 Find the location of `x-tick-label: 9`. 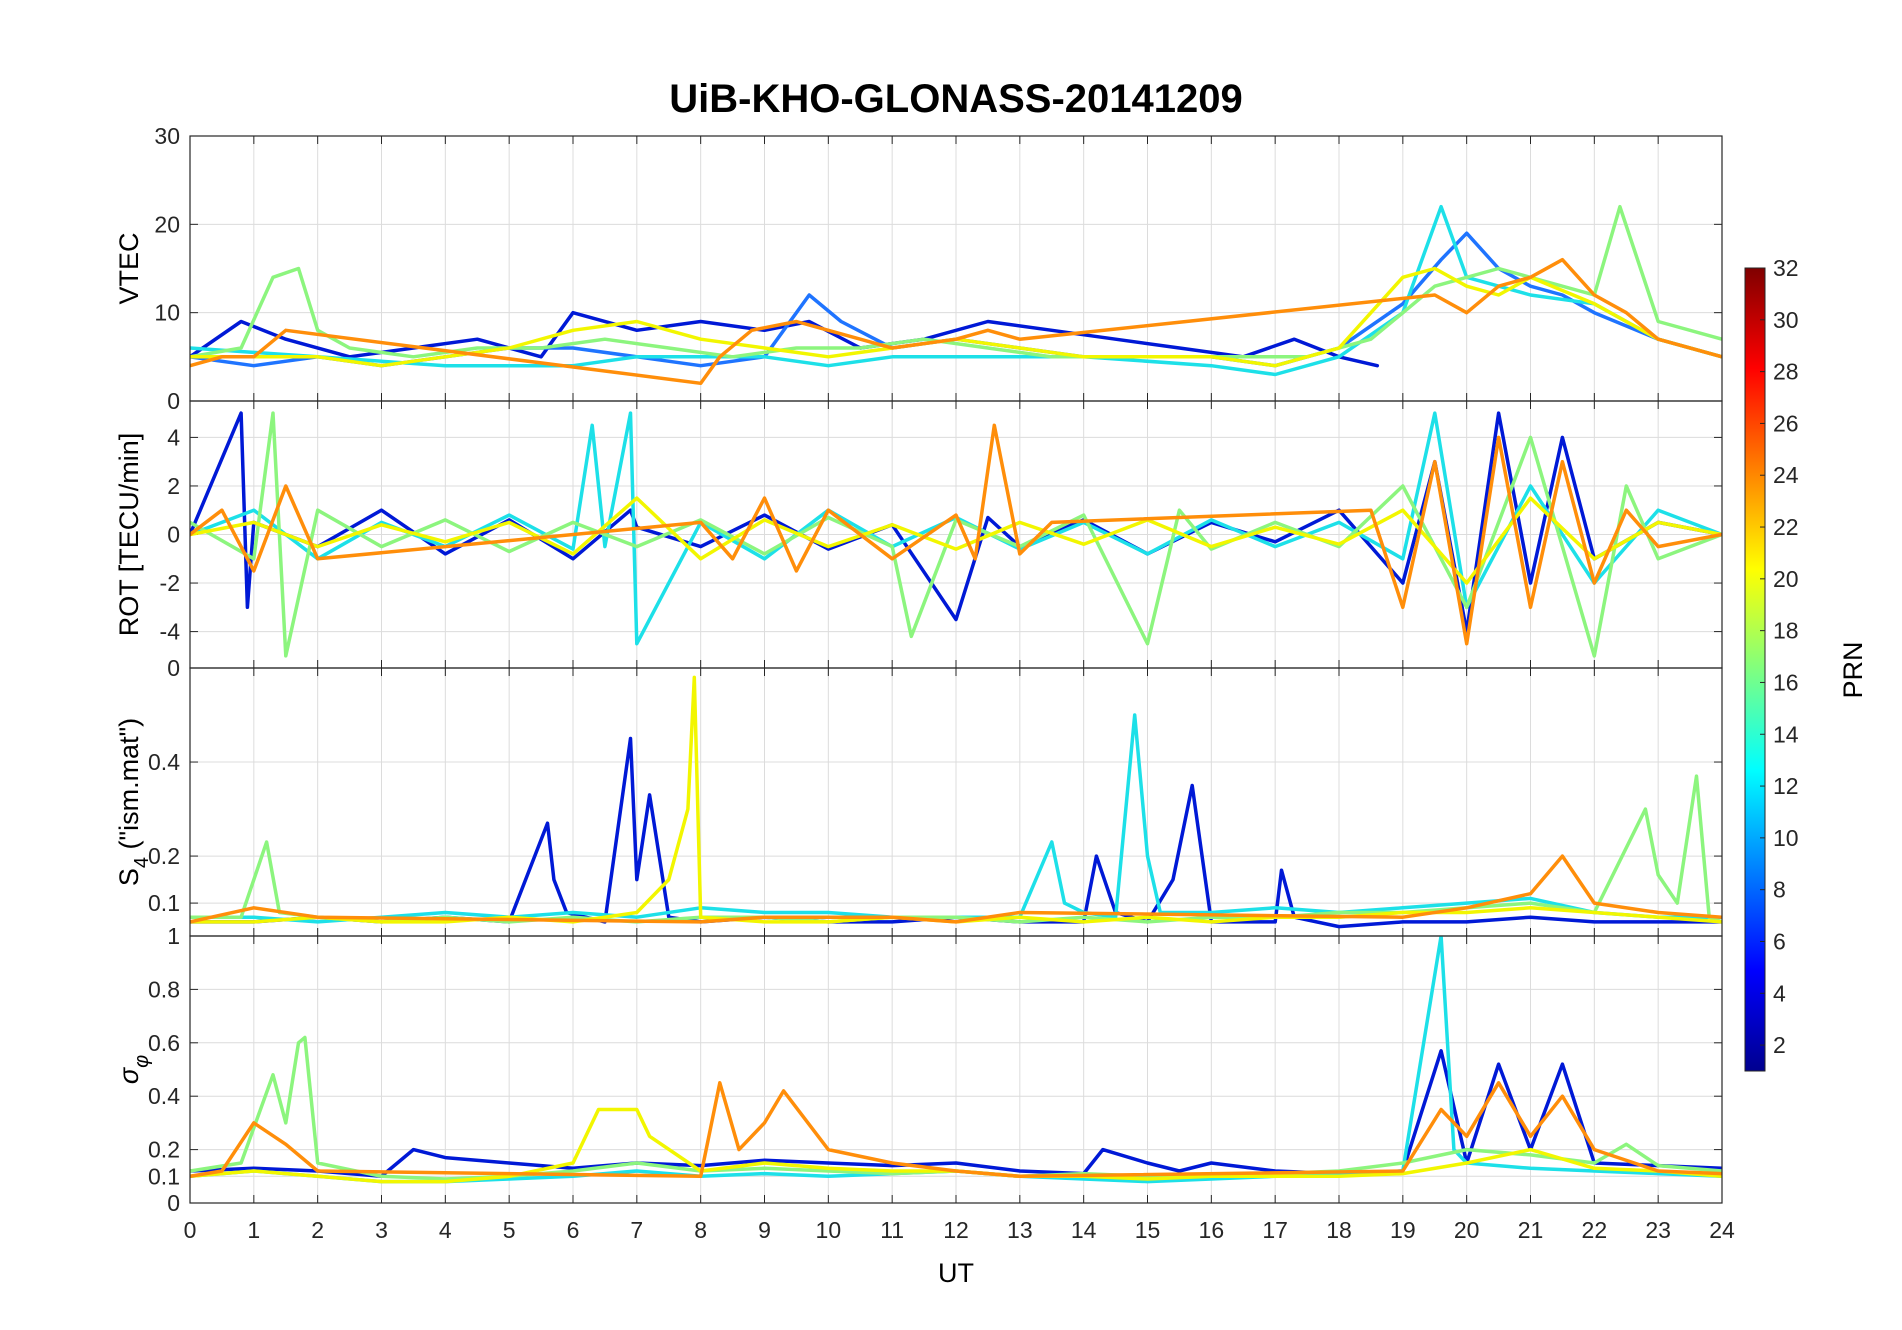

x-tick-label: 9 is located at coordinates (764, 1230).